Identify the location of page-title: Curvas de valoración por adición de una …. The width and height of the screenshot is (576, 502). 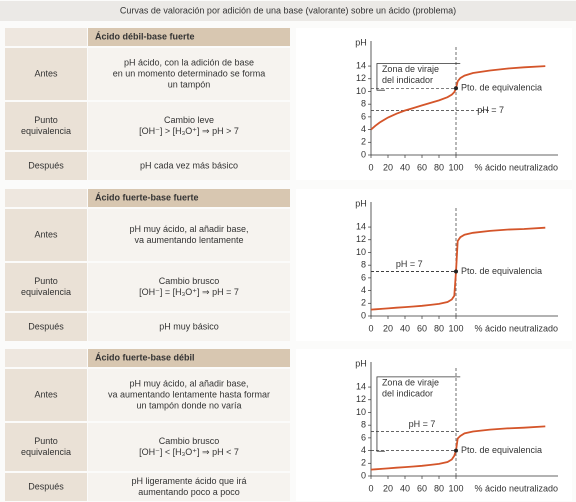
(288, 10).